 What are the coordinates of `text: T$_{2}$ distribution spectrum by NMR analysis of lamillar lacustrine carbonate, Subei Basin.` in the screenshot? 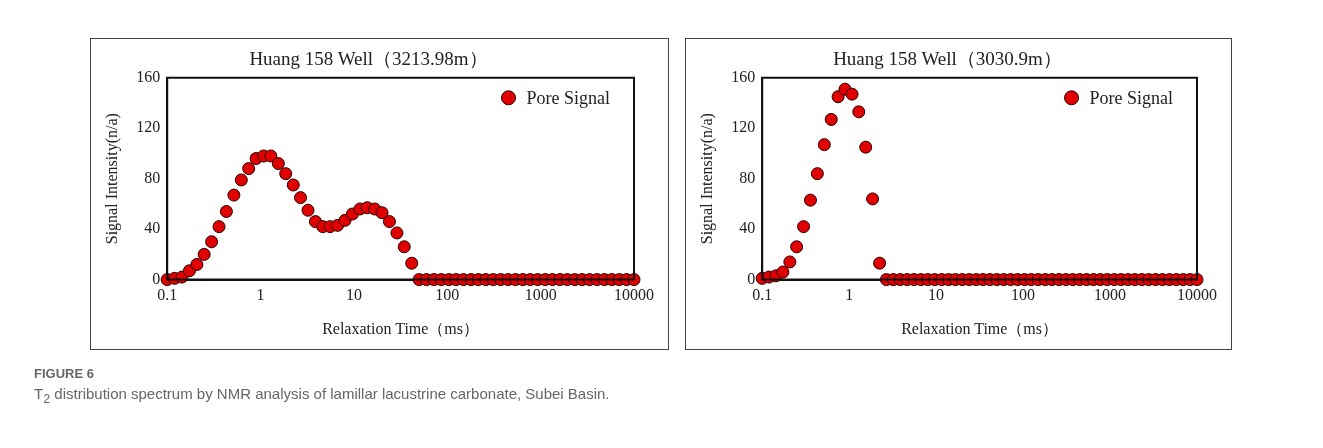 It's located at (322, 395).